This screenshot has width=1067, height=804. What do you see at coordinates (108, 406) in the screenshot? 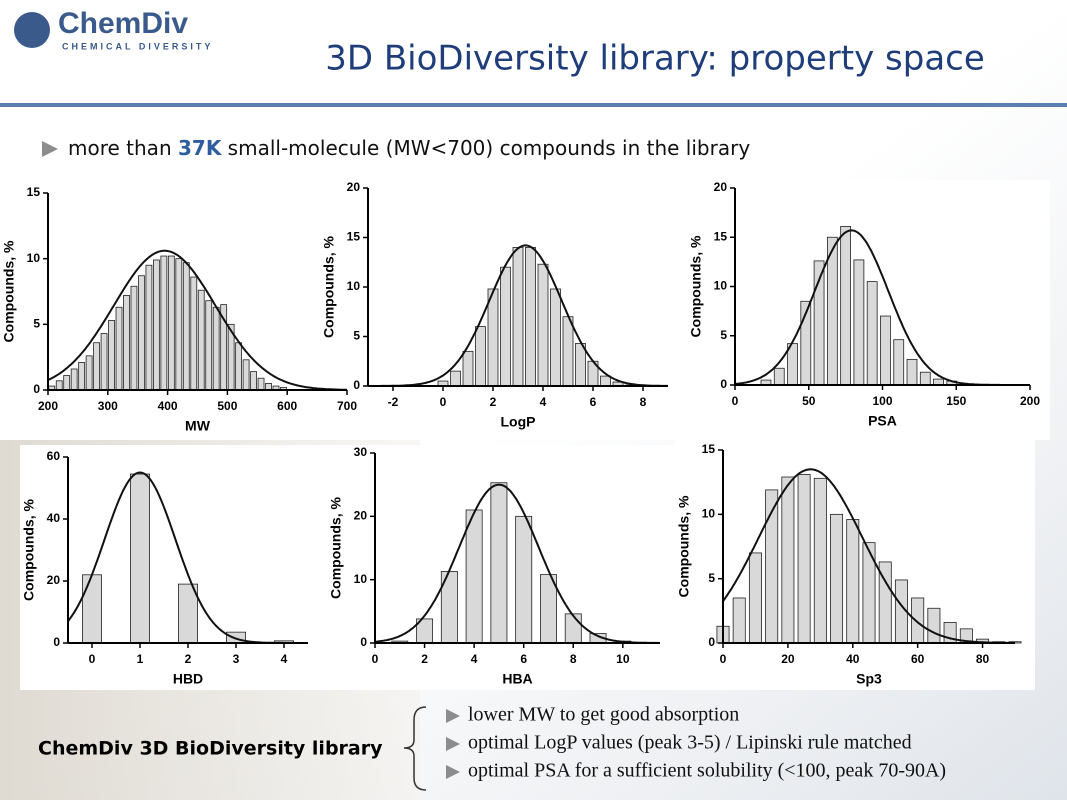
I see `x-tick-label: 300` at bounding box center [108, 406].